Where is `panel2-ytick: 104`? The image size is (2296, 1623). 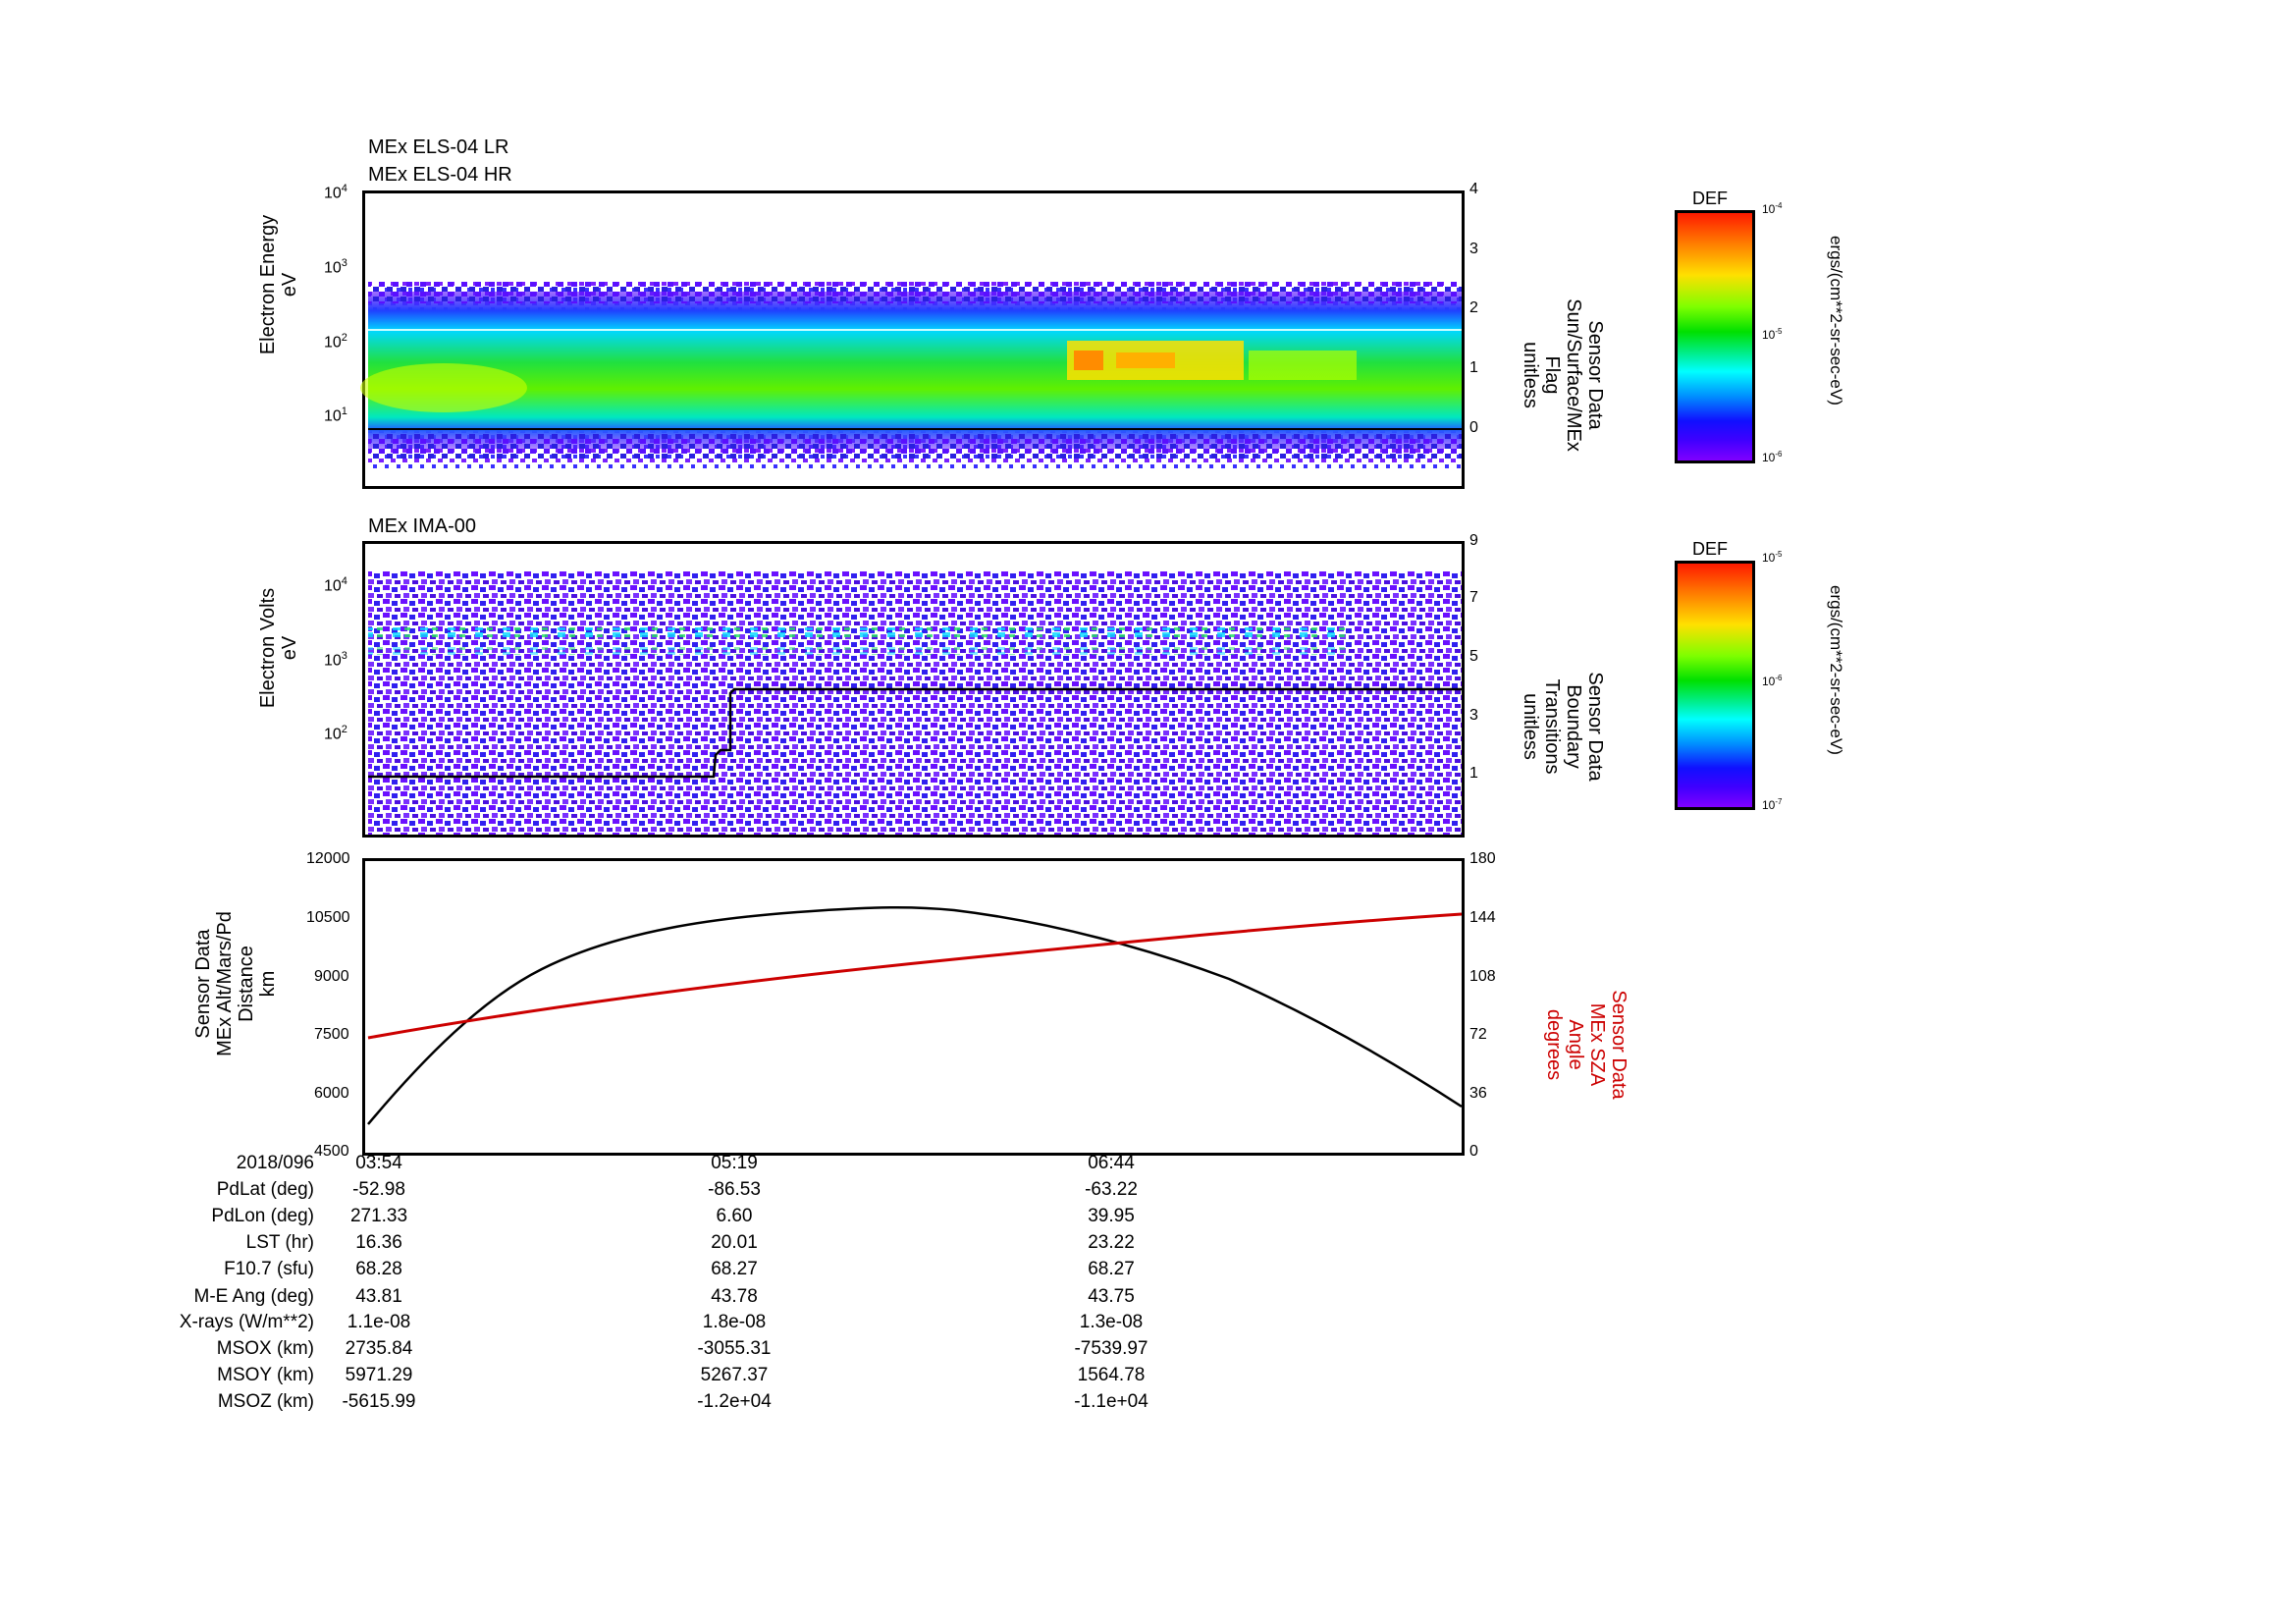 panel2-ytick: 104 is located at coordinates (335, 585).